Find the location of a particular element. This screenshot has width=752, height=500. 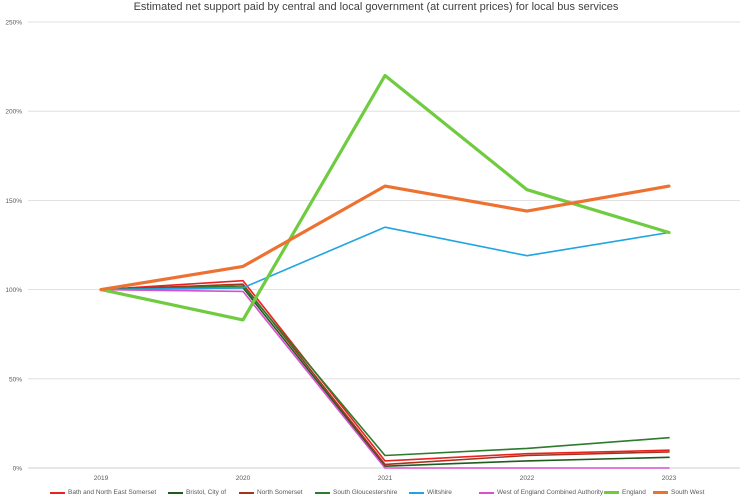

y-tick-label: 100% is located at coordinates (13, 290).